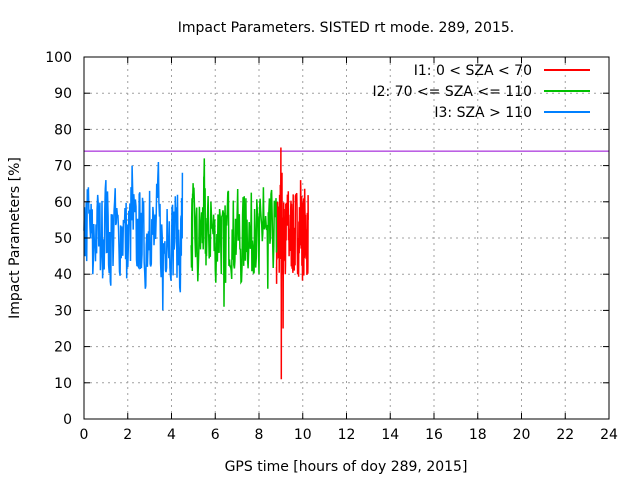  Describe the element at coordinates (347, 435) in the screenshot. I see `x-tick-label: 12` at that location.